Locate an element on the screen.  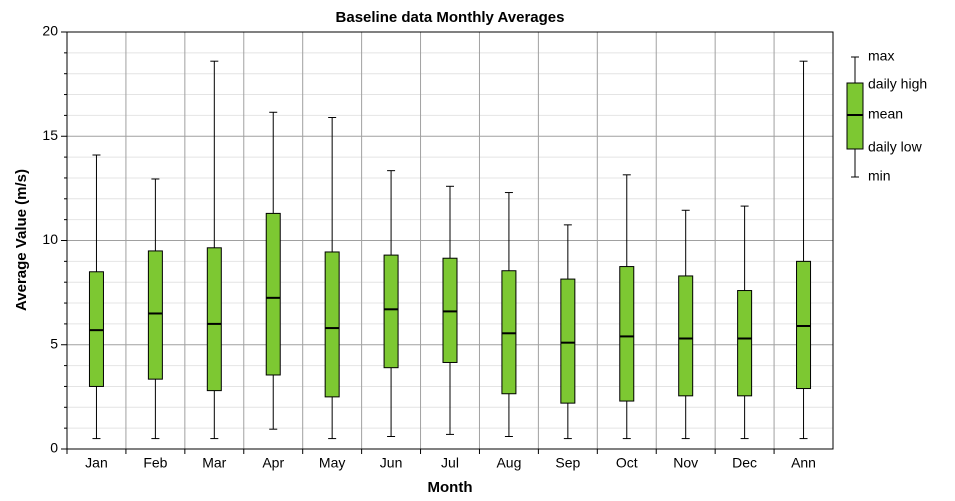
x-tick-label: Jun is located at coordinates (391, 463).